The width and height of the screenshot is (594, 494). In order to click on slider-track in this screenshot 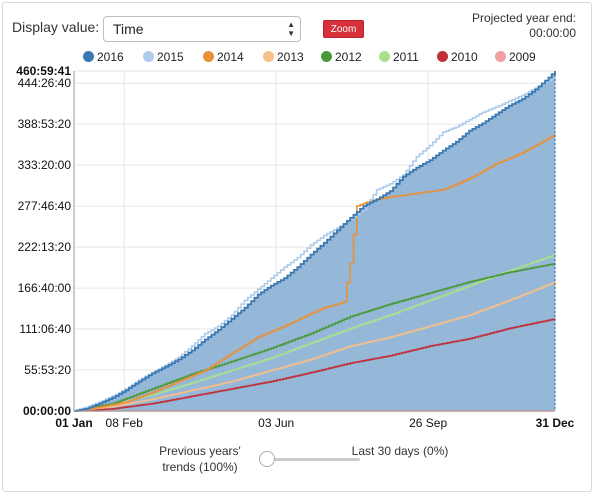, I will do `click(312, 459)`.